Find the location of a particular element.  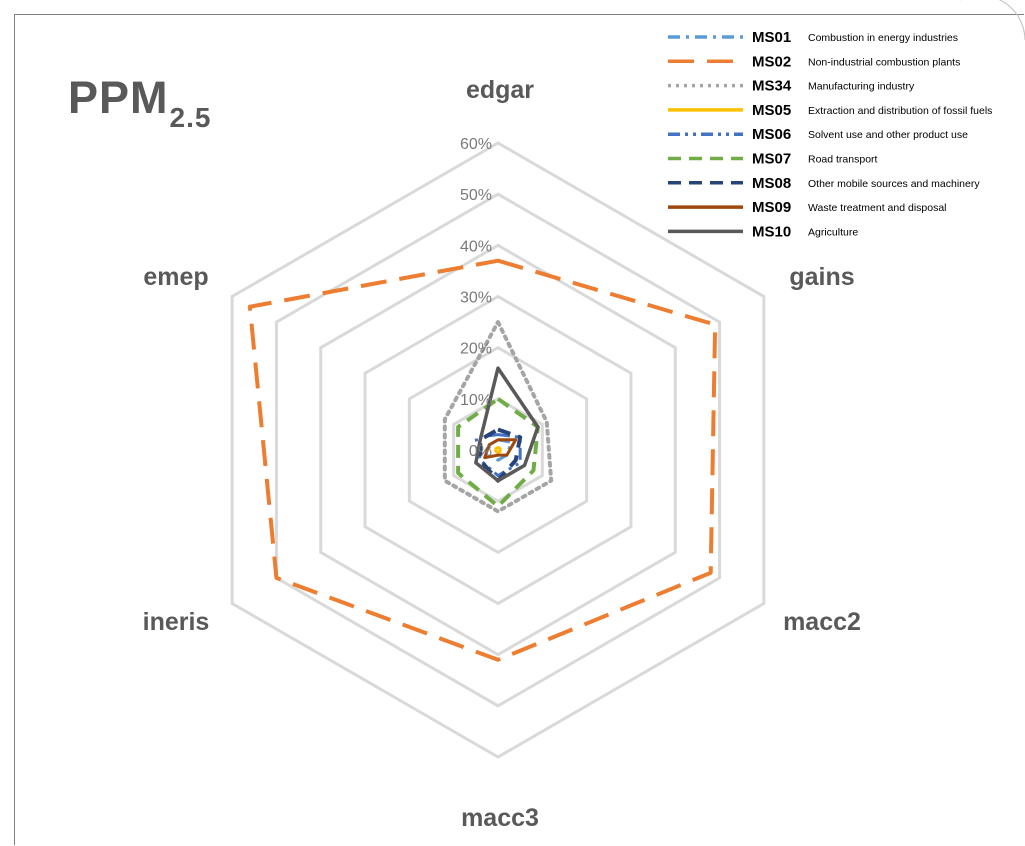

chart-title: PPM2.5 is located at coordinates (139, 103).